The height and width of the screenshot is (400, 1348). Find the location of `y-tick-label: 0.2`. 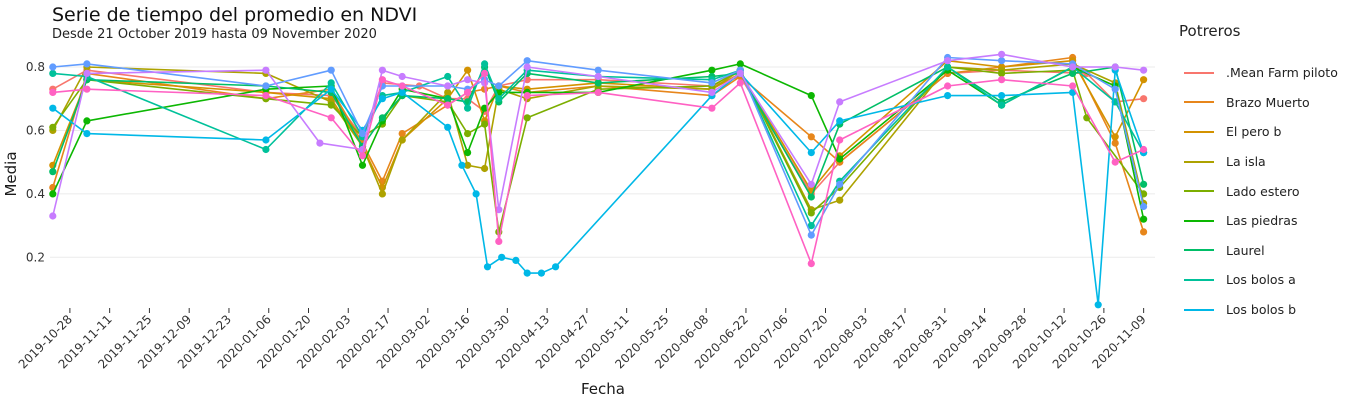

y-tick-label: 0.2 is located at coordinates (35, 257).